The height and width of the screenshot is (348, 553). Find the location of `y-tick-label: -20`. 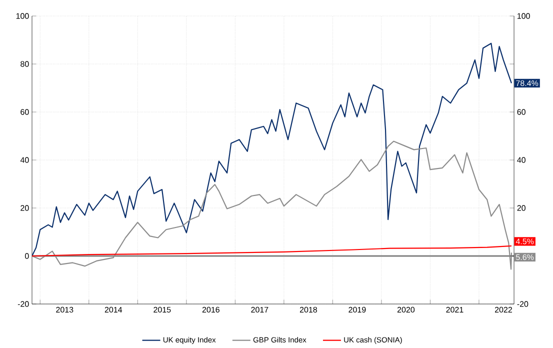

y-tick-label: -20 is located at coordinates (23, 304).